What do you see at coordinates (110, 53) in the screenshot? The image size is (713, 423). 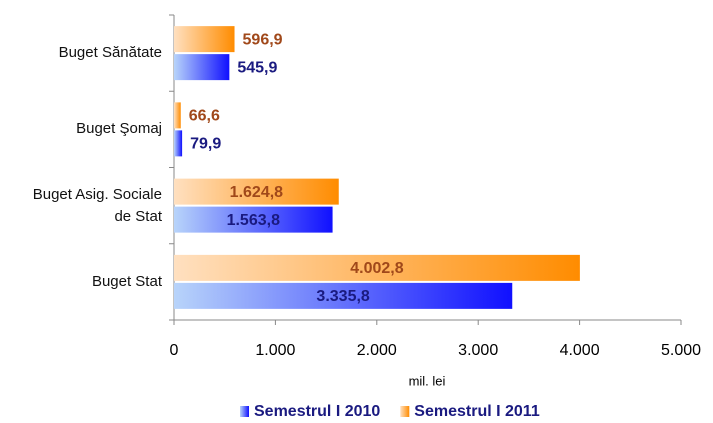 I see `y-tick-label: Buget Sănătate` at bounding box center [110, 53].